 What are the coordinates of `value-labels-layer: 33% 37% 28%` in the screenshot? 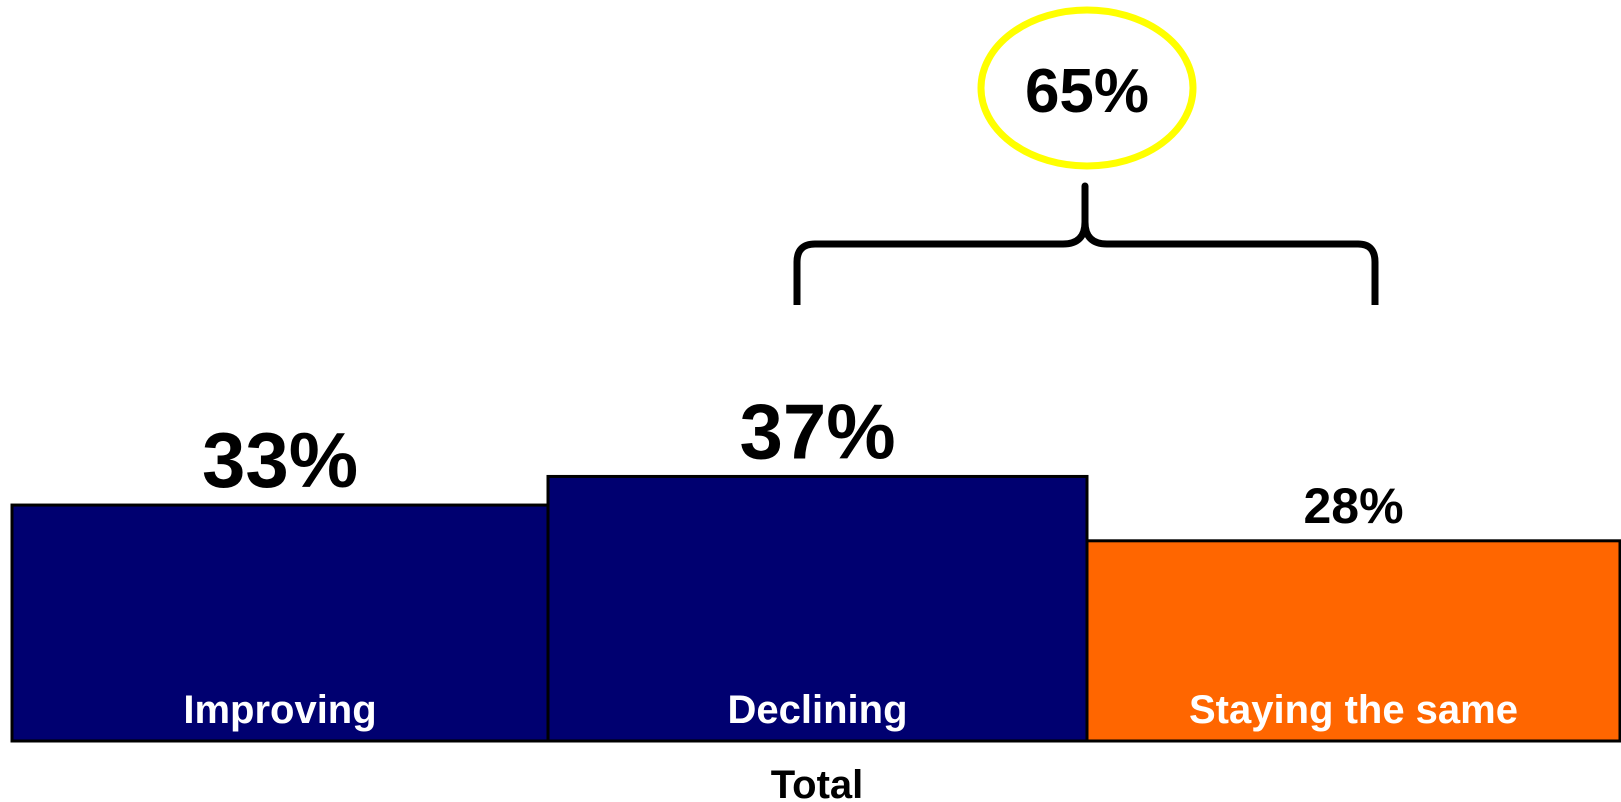 It's located at (803, 460).